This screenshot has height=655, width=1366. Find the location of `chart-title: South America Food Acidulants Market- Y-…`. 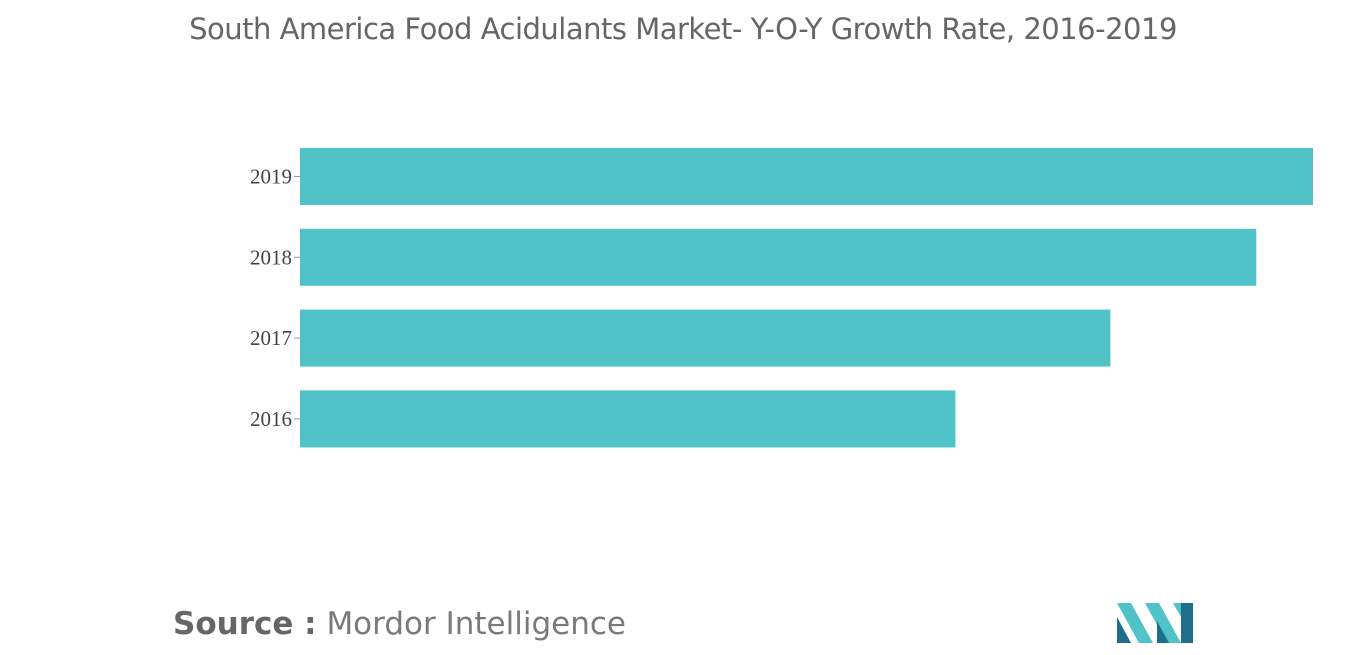

chart-title: South America Food Acidulants Market- Y-… is located at coordinates (683, 29).